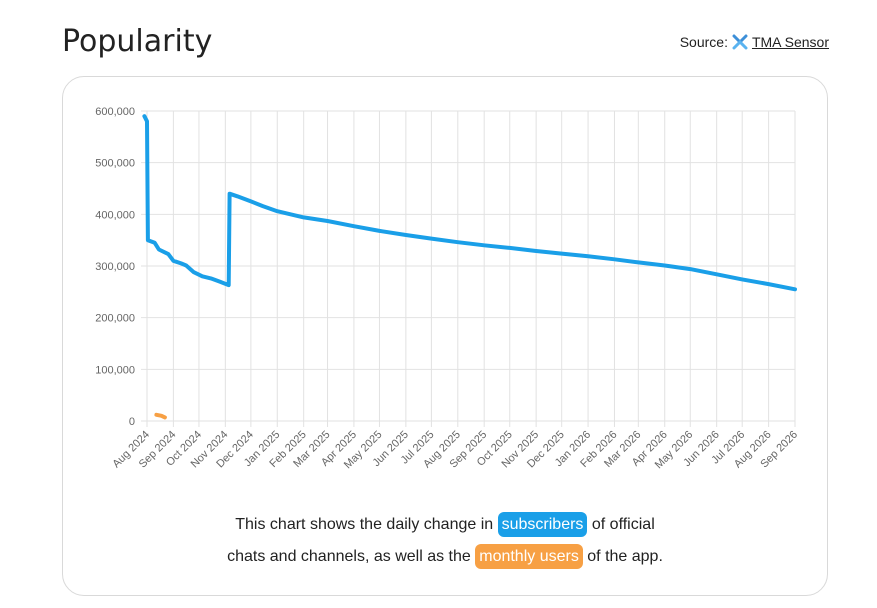  I want to click on page-title: Popularity, so click(137, 41).